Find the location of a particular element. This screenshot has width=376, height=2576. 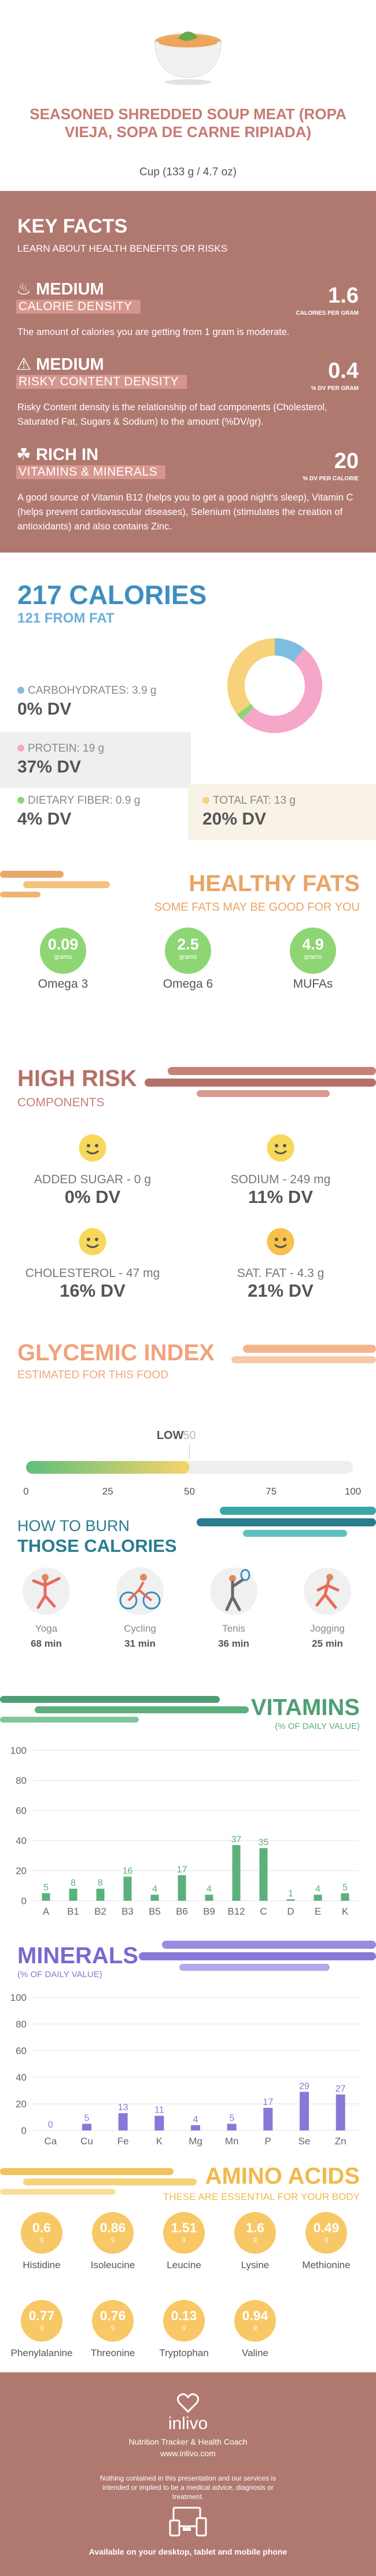

macro-donut-chart is located at coordinates (274, 685).